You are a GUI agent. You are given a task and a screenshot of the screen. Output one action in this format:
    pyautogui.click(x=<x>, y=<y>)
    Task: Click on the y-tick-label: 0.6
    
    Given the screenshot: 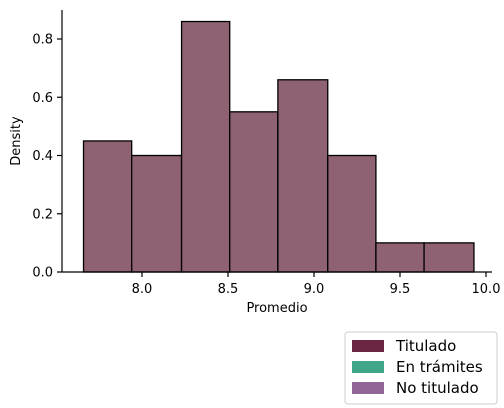 What is the action you would take?
    pyautogui.click(x=42, y=98)
    